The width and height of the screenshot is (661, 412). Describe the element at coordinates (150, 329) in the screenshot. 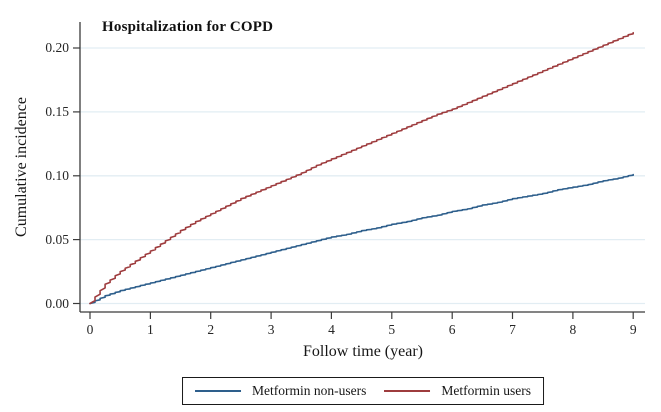

I see `x-tick-label: 1` at that location.